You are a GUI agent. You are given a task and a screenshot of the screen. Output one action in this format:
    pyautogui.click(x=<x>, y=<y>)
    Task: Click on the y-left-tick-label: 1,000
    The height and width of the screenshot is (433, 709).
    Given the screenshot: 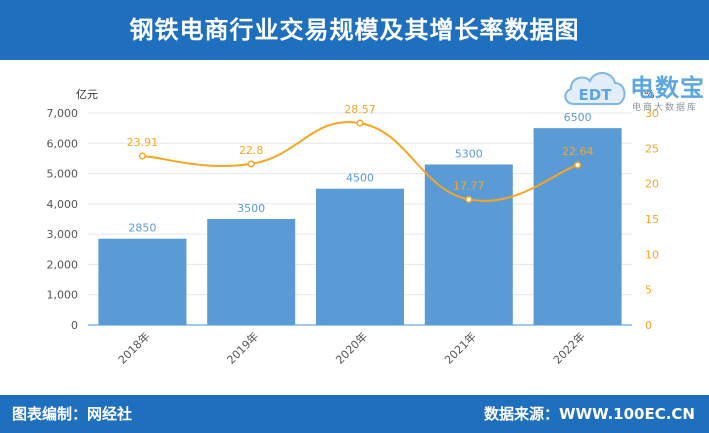 What is the action you would take?
    pyautogui.click(x=63, y=295)
    